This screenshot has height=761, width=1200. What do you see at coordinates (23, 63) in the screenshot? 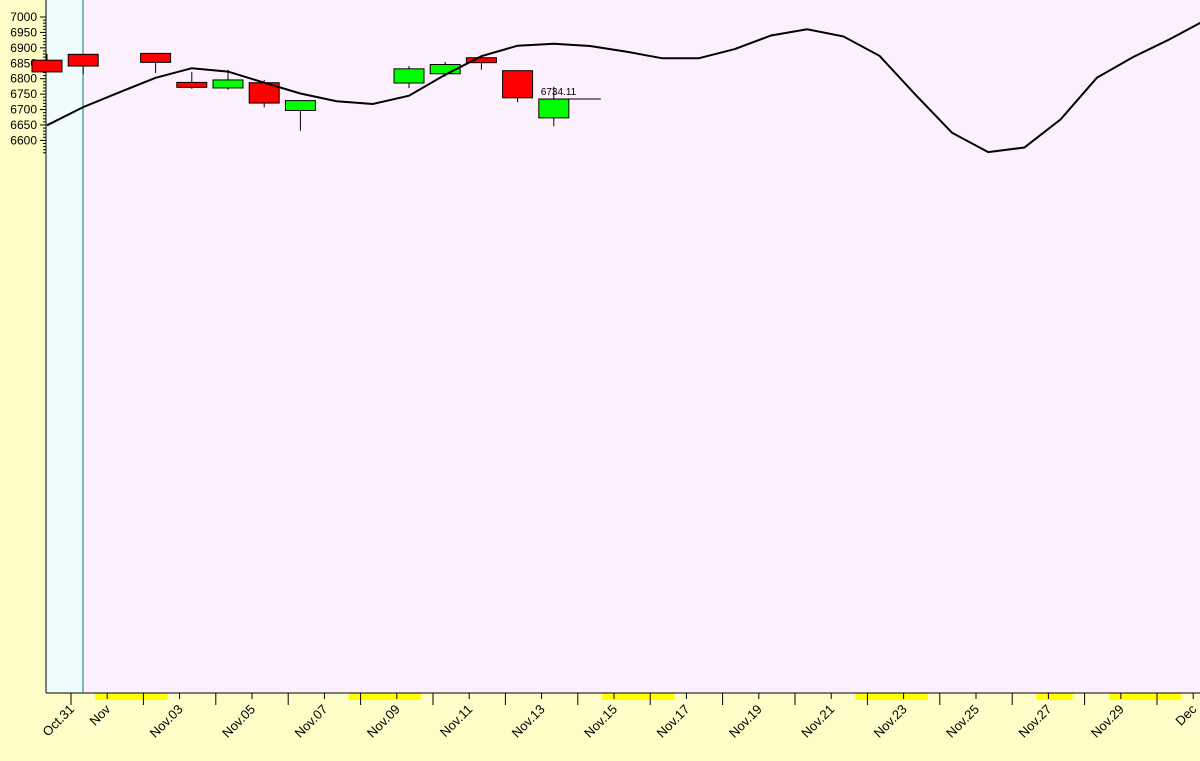
I see `y-tick-label: 6850` at bounding box center [23, 63].